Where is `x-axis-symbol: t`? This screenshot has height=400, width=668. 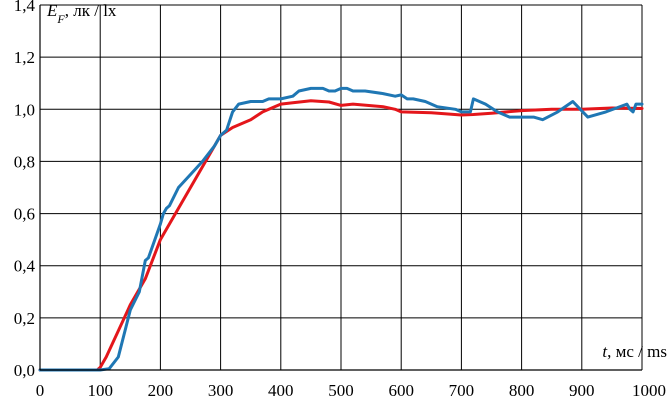
x-axis-symbol: t is located at coordinates (605, 351).